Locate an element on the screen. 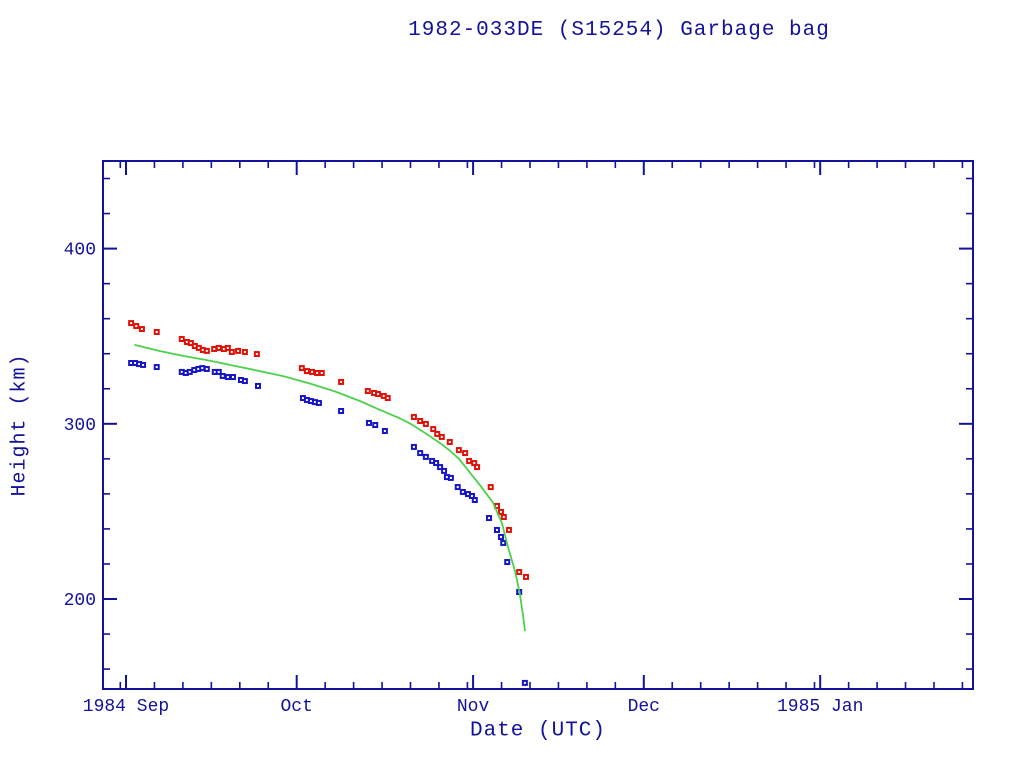 This screenshot has height=768, width=1024. x-tick-label: Nov is located at coordinates (473, 707).